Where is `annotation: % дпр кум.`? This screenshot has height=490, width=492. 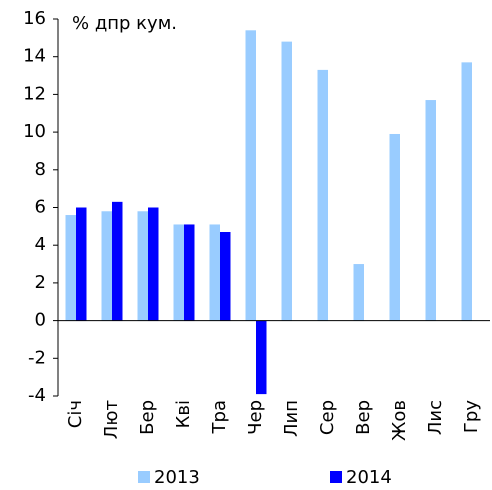 annotation: % дпр кум. is located at coordinates (124, 23).